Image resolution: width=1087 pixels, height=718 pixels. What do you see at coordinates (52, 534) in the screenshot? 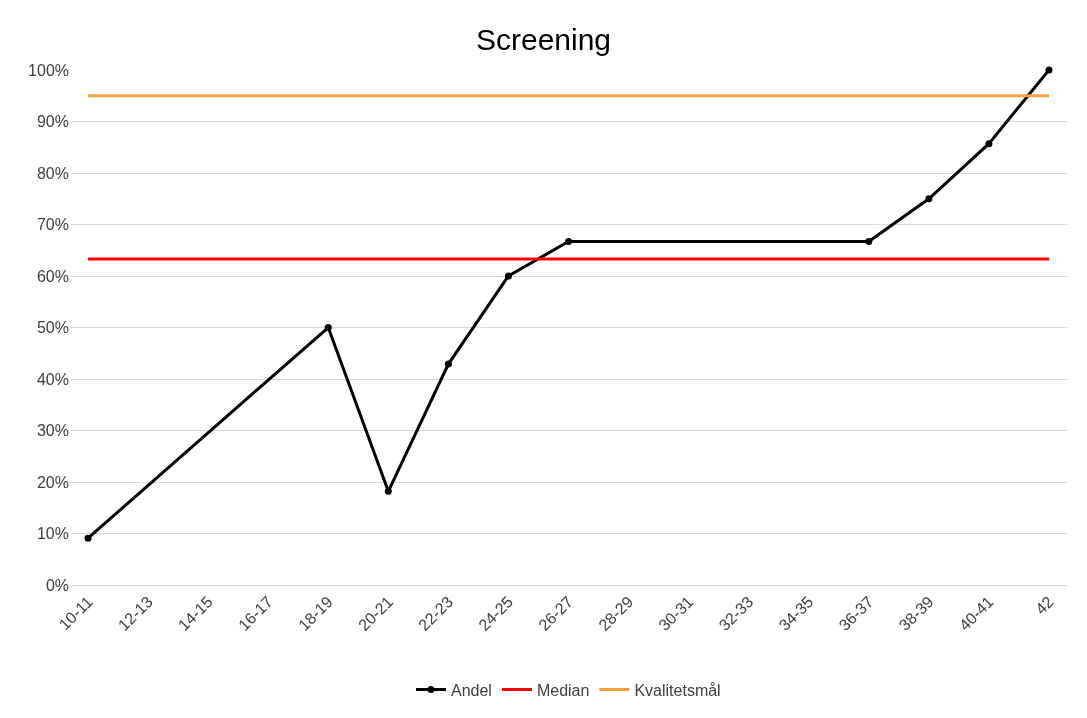
I see `y-tick-label: 10%` at bounding box center [52, 534].